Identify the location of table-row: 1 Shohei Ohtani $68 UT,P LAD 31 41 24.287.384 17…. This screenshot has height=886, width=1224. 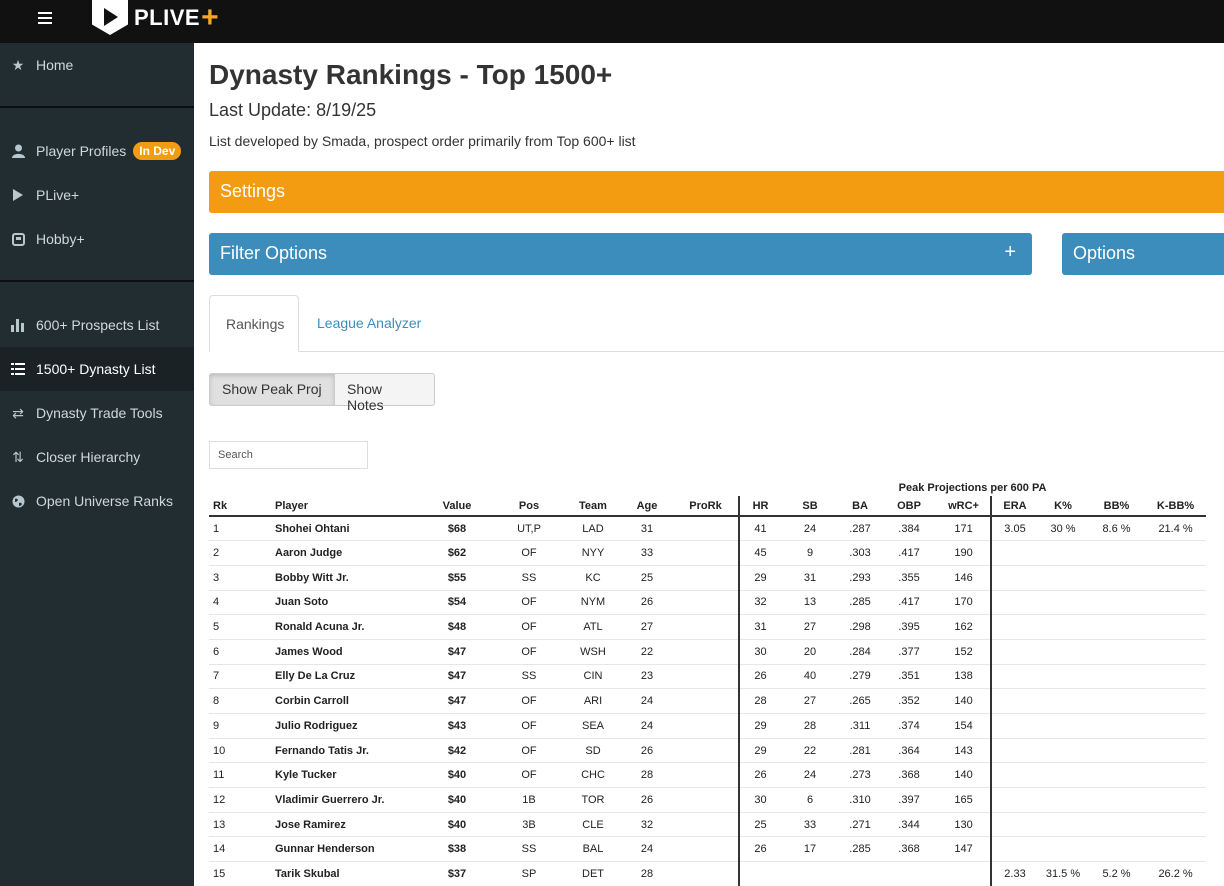
(708, 528).